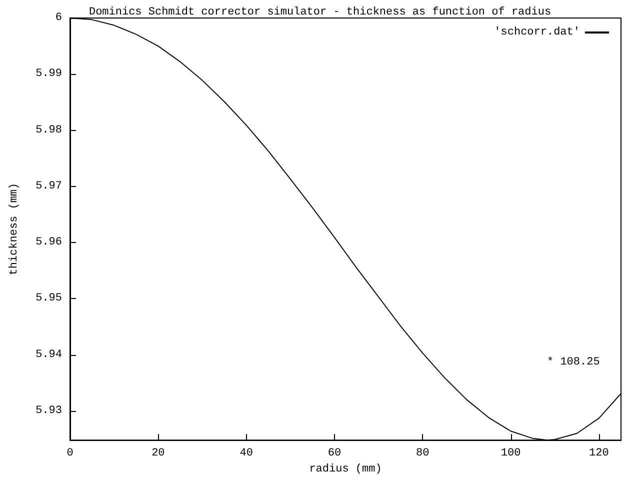  Describe the element at coordinates (49, 74) in the screenshot. I see `y-tick-label: 5.99` at that location.